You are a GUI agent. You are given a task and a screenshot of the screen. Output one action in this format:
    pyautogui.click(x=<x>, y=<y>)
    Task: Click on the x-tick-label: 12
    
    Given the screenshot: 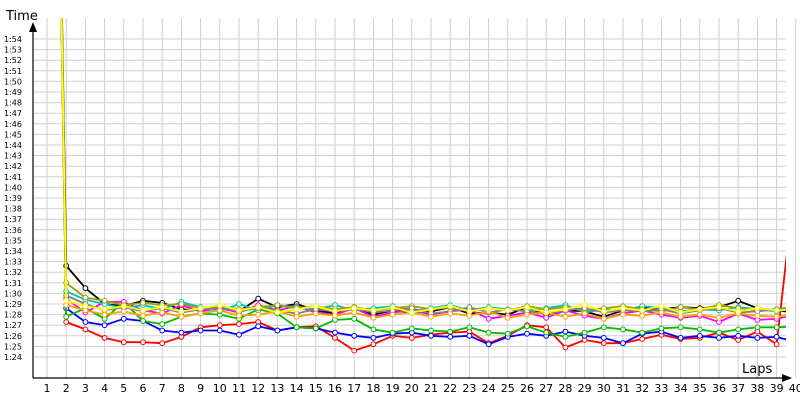 What is the action you would take?
    pyautogui.click(x=258, y=388)
    